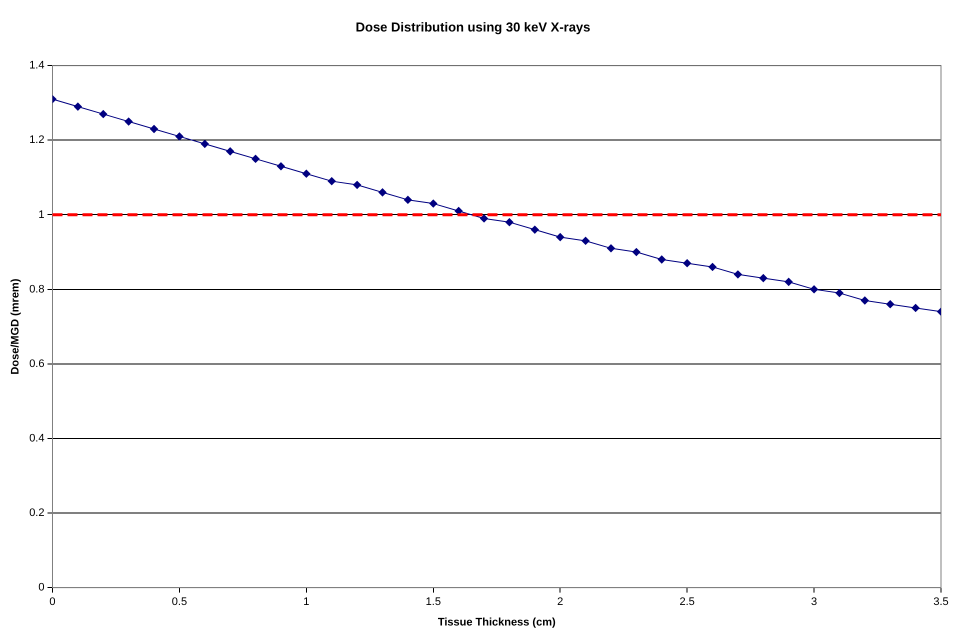 The width and height of the screenshot is (956, 638). I want to click on y-tick-label: 1.2, so click(36, 140).